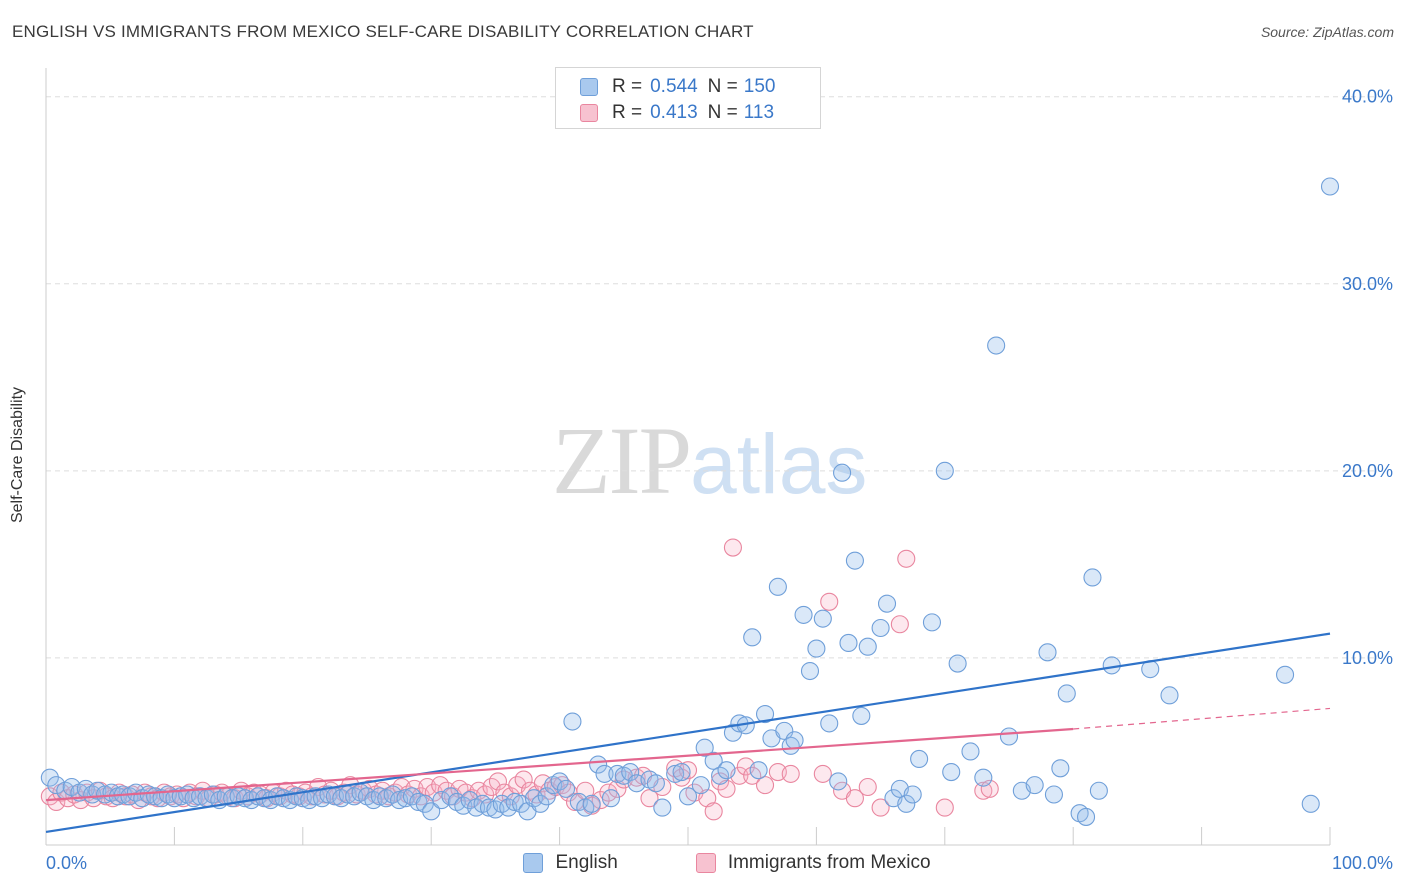  Describe the element at coordinates (533, 863) in the screenshot. I see `legend-swatch-english` at that location.